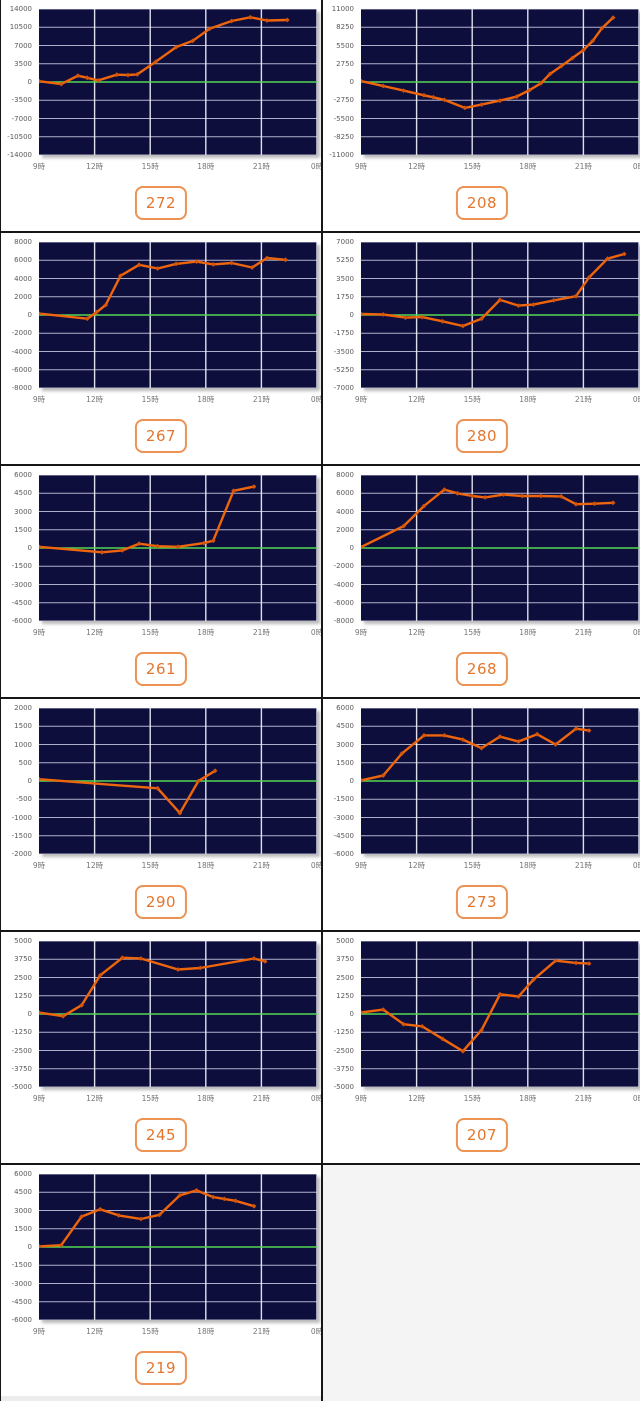 Image resolution: width=640 pixels, height=1411 pixels. Describe the element at coordinates (161, 902) in the screenshot. I see `machine-number-badge: 290` at that location.